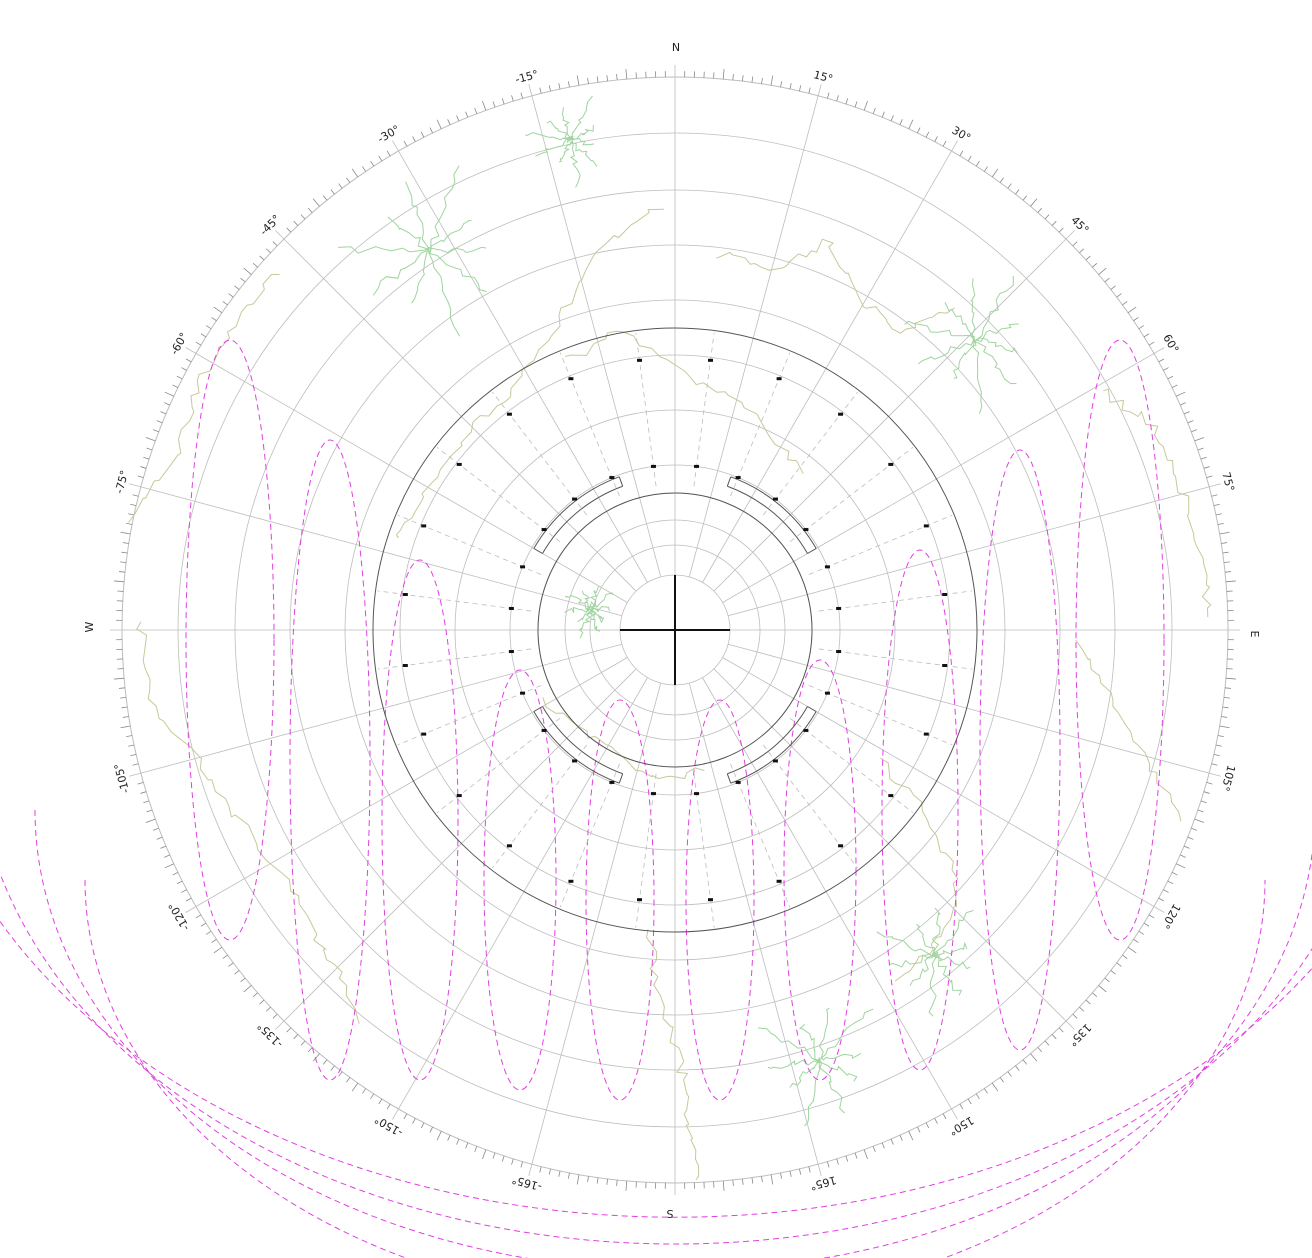 Image resolution: width=1312 pixels, height=1258 pixels. Describe the element at coordinates (684, 402) in the screenshot. I see `coastline` at that location.